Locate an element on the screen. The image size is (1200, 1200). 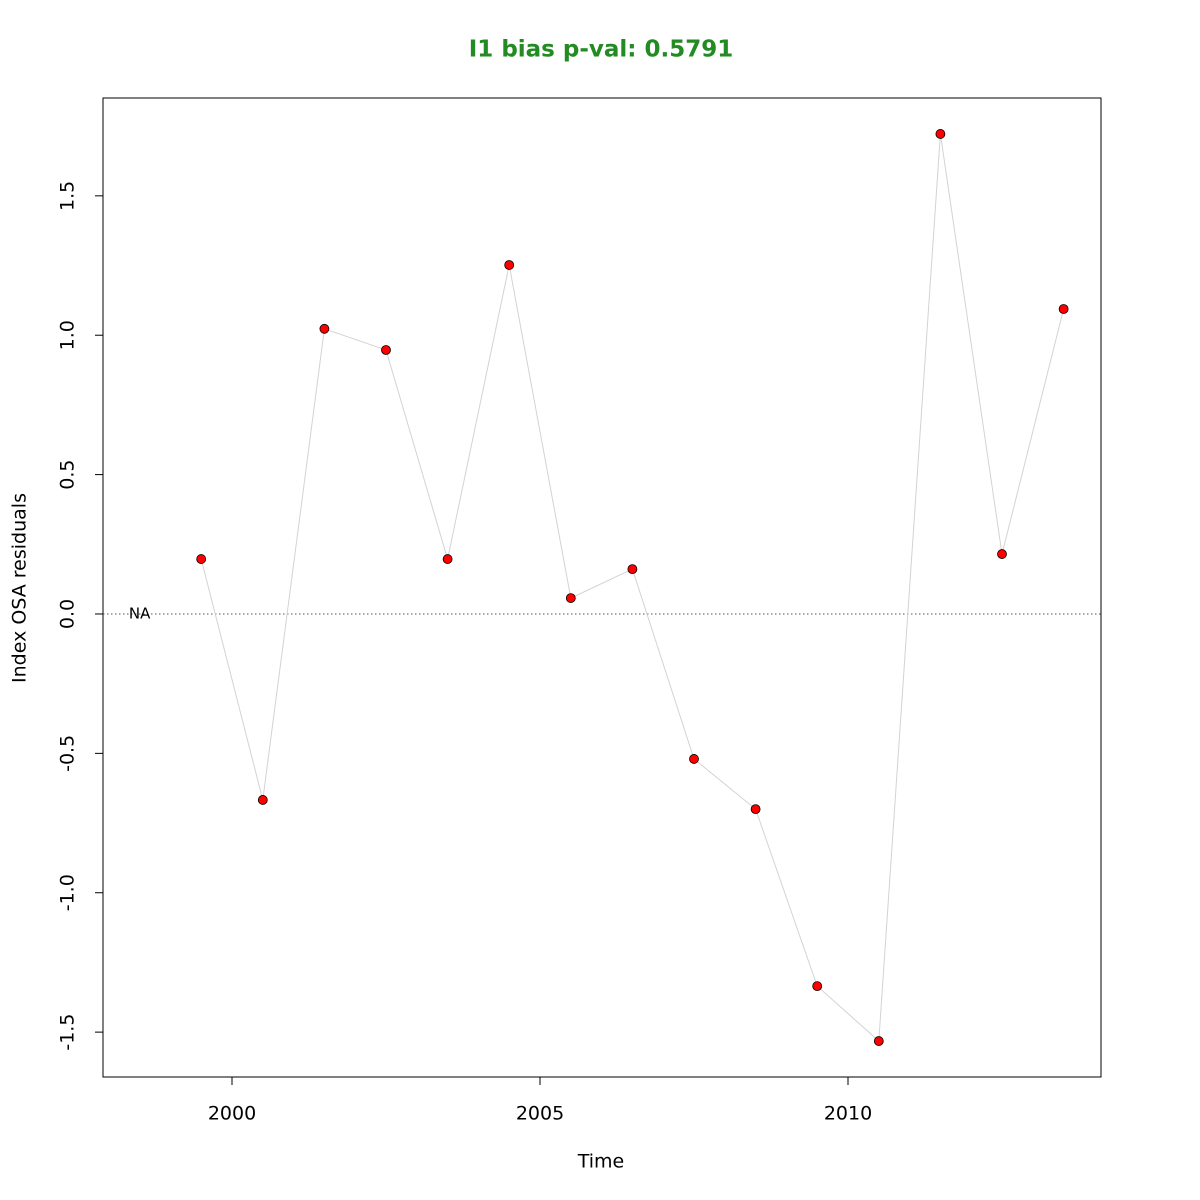
y-tick-label: 1.5 is located at coordinates (68, 196).